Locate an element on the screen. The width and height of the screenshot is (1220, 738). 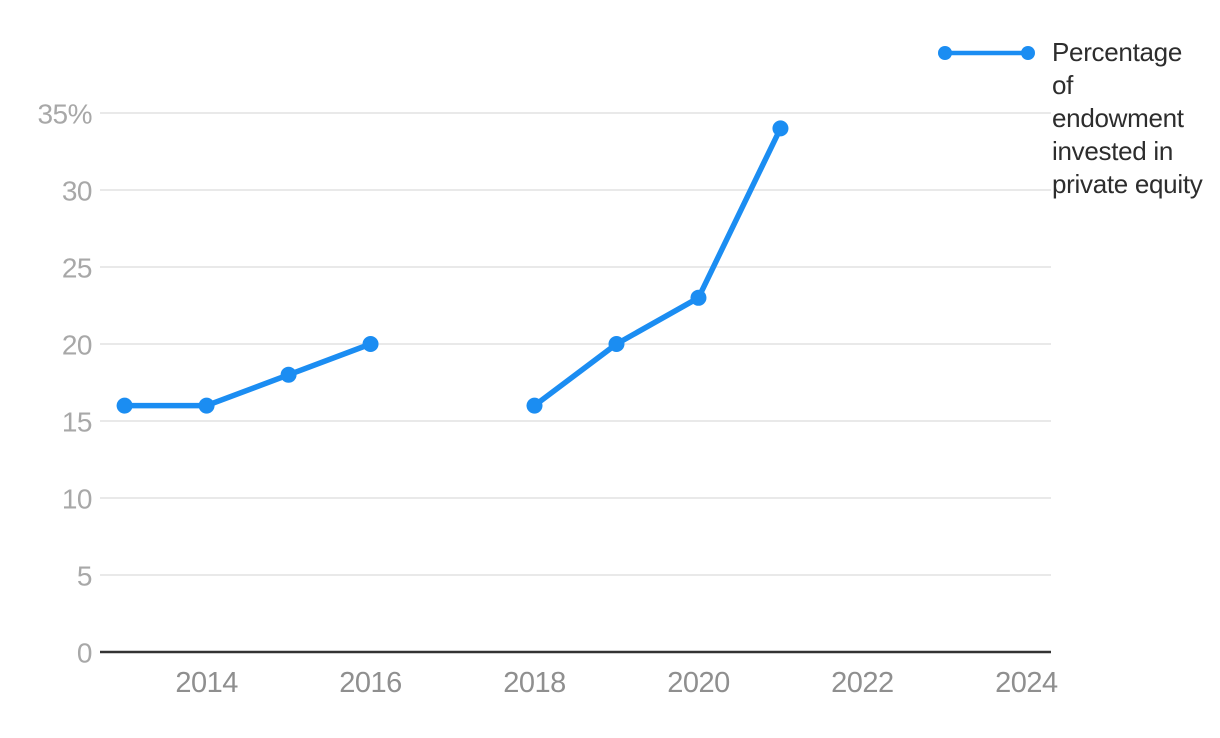
legend-line-marker-icon is located at coordinates (986, 55).